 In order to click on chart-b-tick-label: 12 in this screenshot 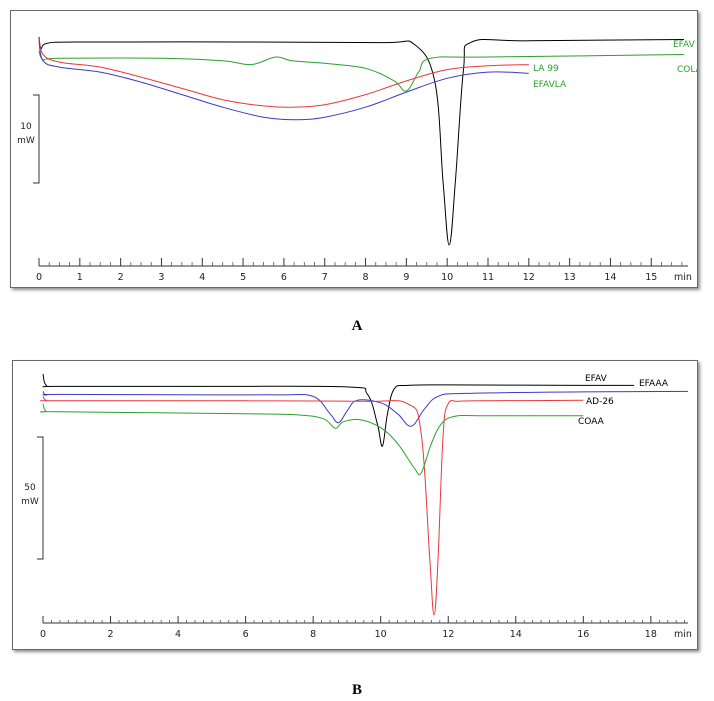, I will do `click(448, 634)`.